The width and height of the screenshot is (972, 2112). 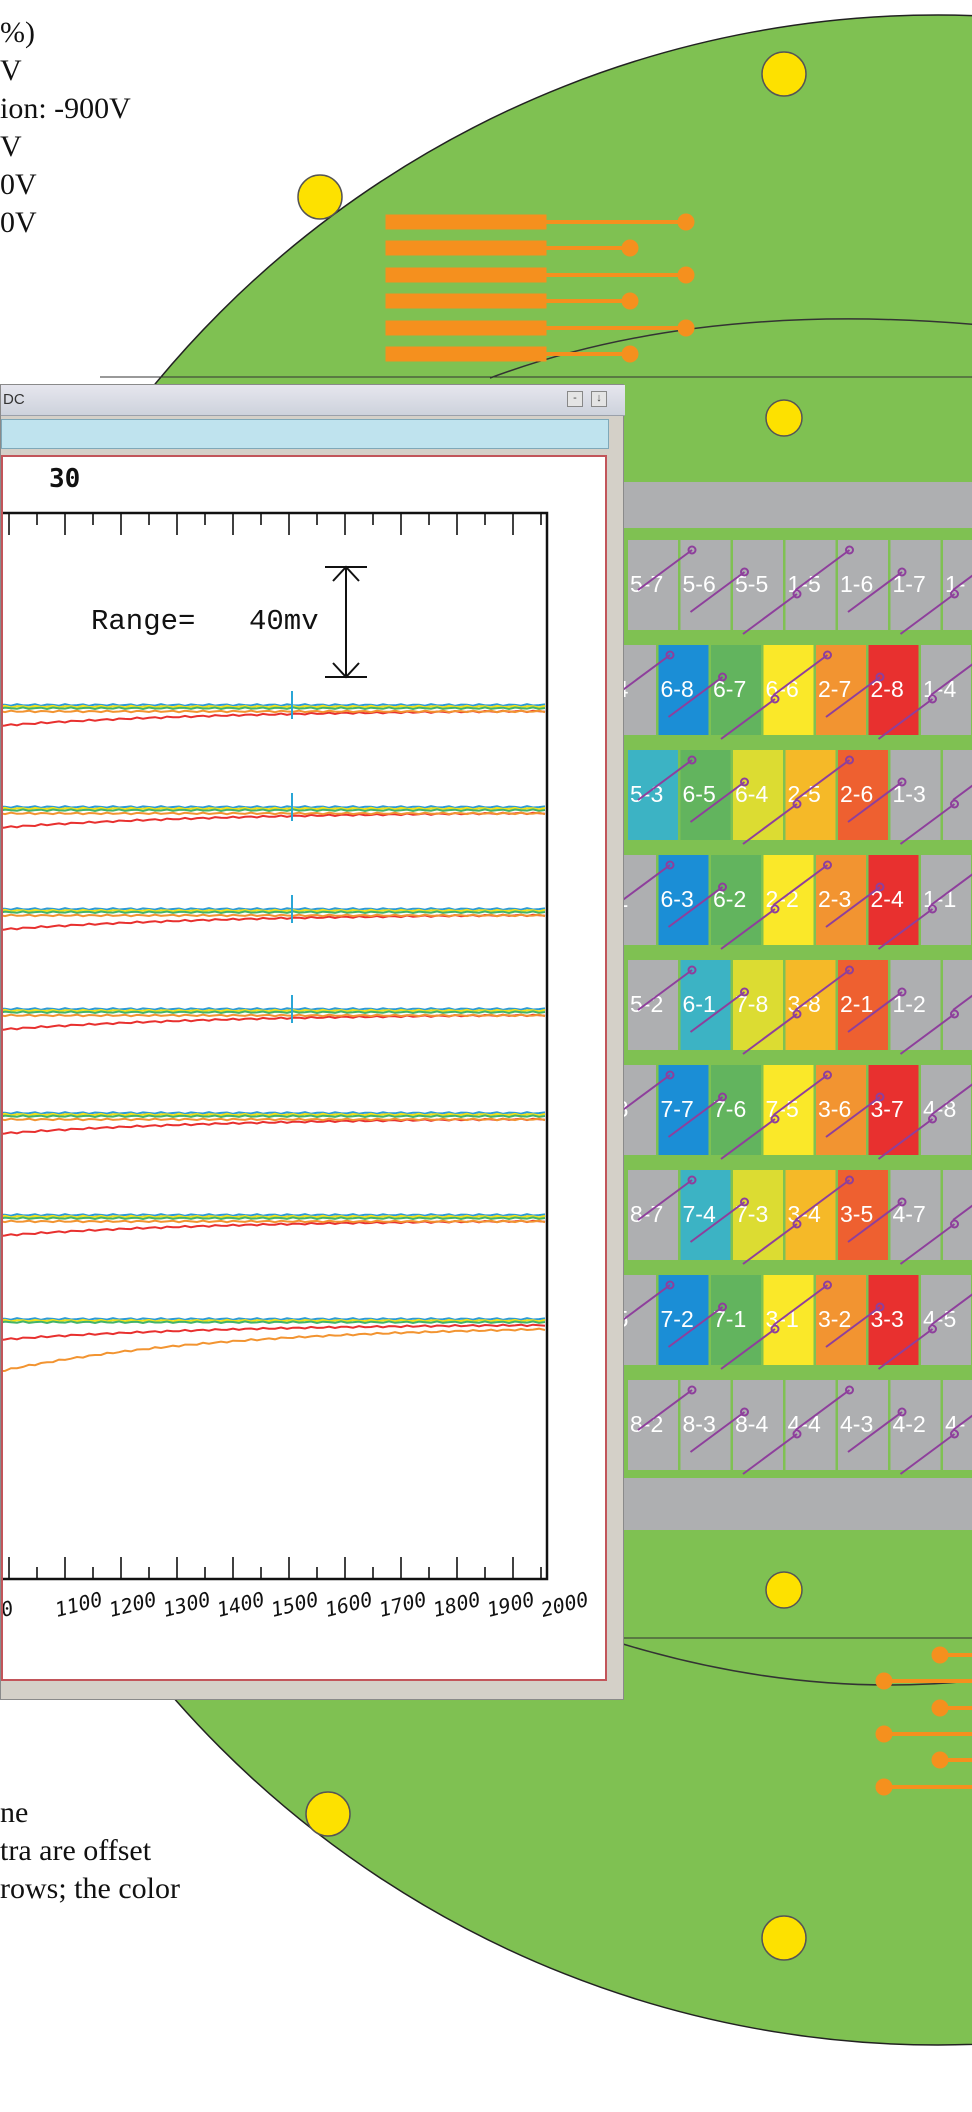 I want to click on bottom-ticks, so click(x=275, y=1568).